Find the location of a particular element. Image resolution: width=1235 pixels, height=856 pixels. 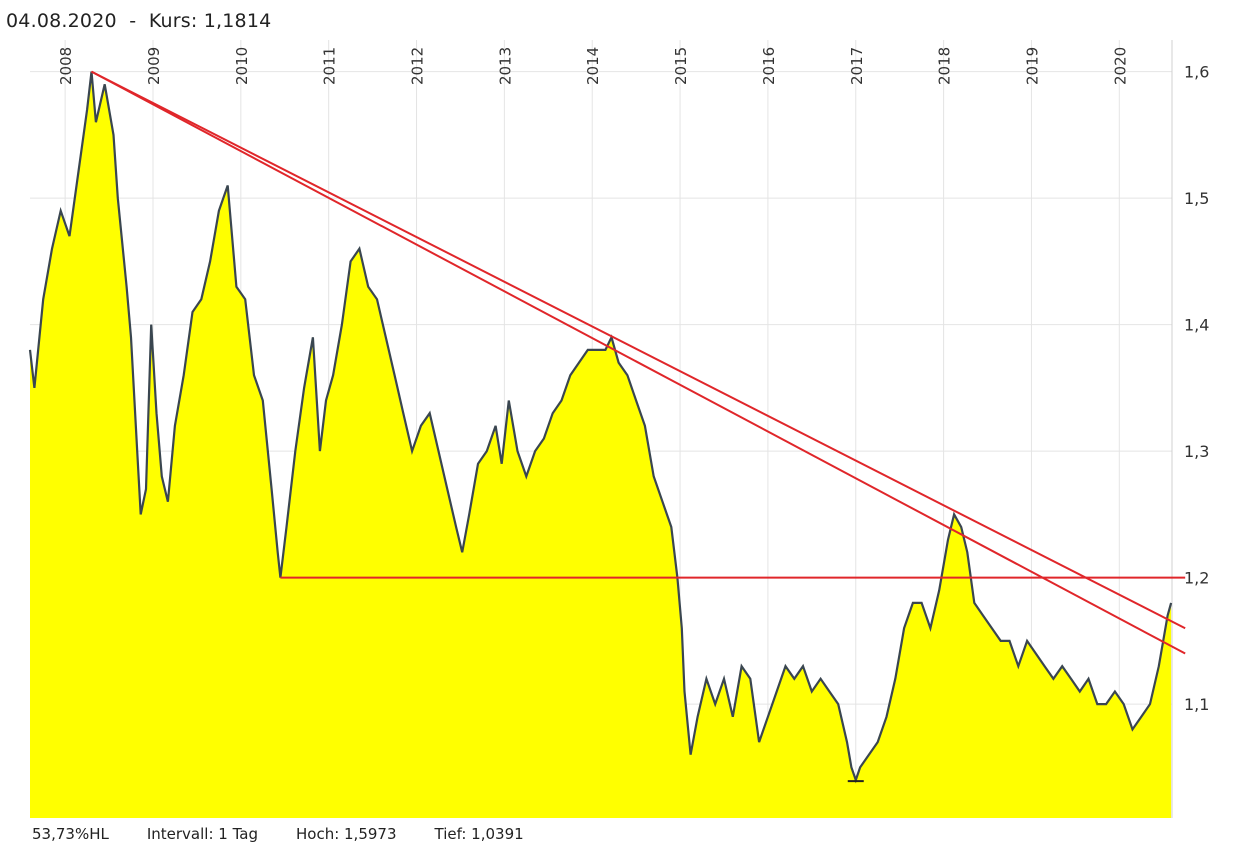

x-tick-label: 2010 is located at coordinates (242, 66).